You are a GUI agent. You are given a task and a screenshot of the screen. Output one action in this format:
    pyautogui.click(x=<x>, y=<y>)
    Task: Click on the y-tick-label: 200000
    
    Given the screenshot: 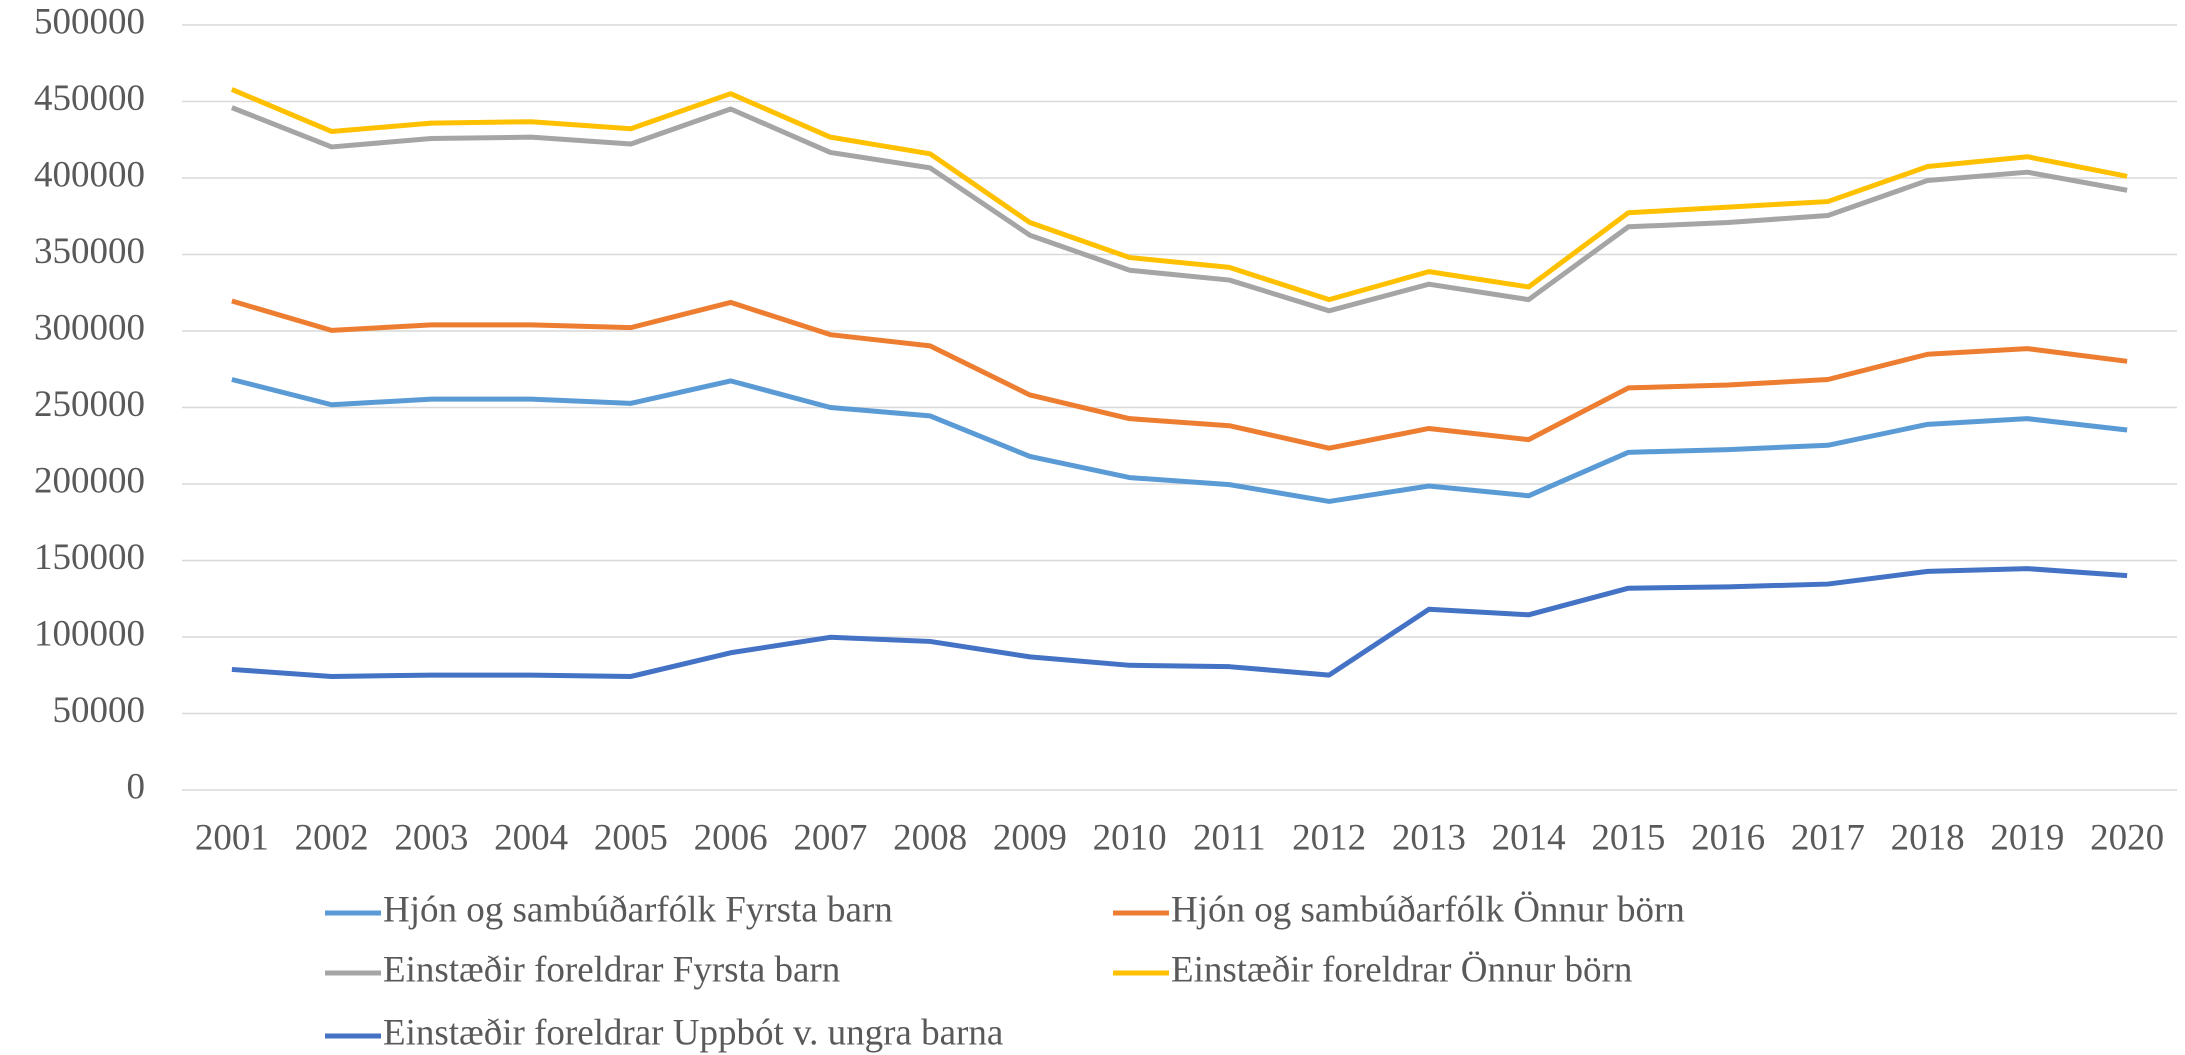 What is the action you would take?
    pyautogui.click(x=89, y=480)
    